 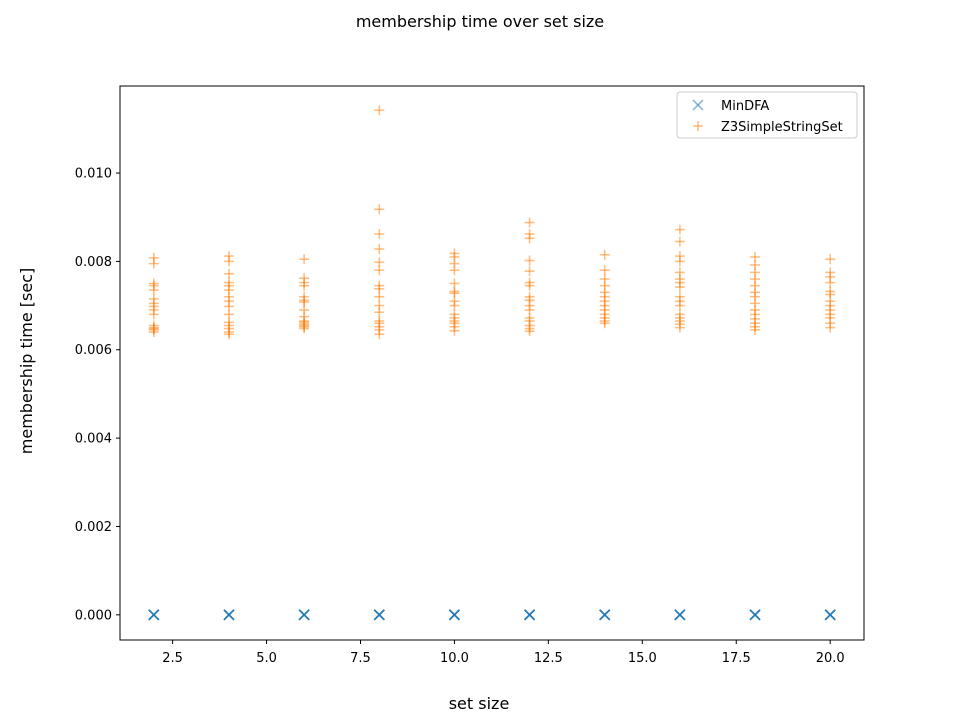 What do you see at coordinates (548, 658) in the screenshot?
I see `x-tick-label: 12.5` at bounding box center [548, 658].